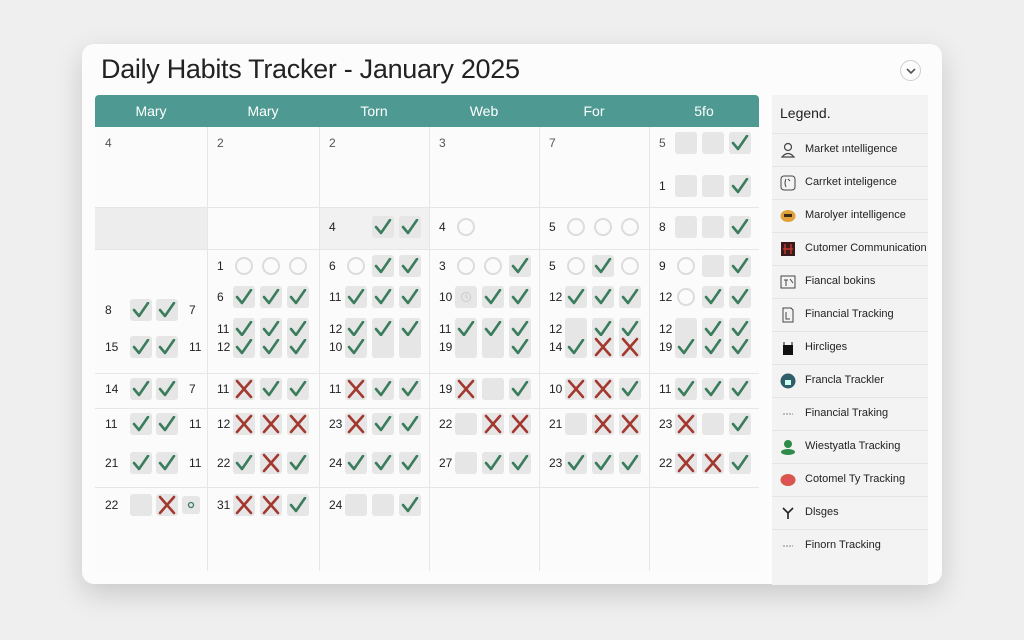  What do you see at coordinates (910, 70) in the screenshot?
I see `collapse-button` at bounding box center [910, 70].